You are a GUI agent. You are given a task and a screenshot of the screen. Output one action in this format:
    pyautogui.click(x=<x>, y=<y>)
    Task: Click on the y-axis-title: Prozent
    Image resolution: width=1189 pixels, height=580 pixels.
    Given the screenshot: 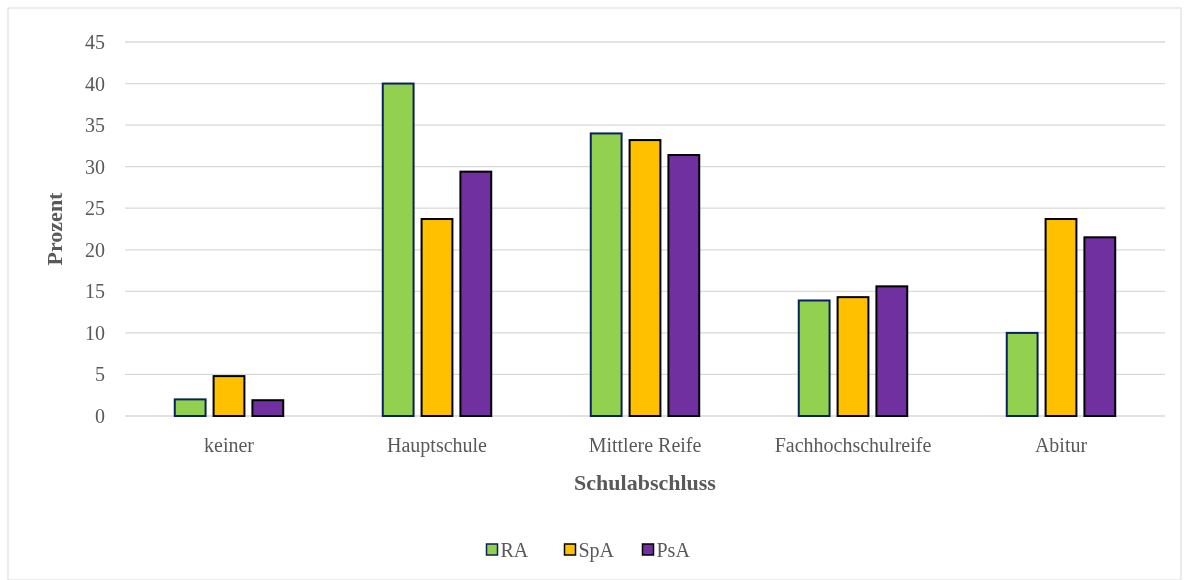 What is the action you would take?
    pyautogui.click(x=54, y=228)
    